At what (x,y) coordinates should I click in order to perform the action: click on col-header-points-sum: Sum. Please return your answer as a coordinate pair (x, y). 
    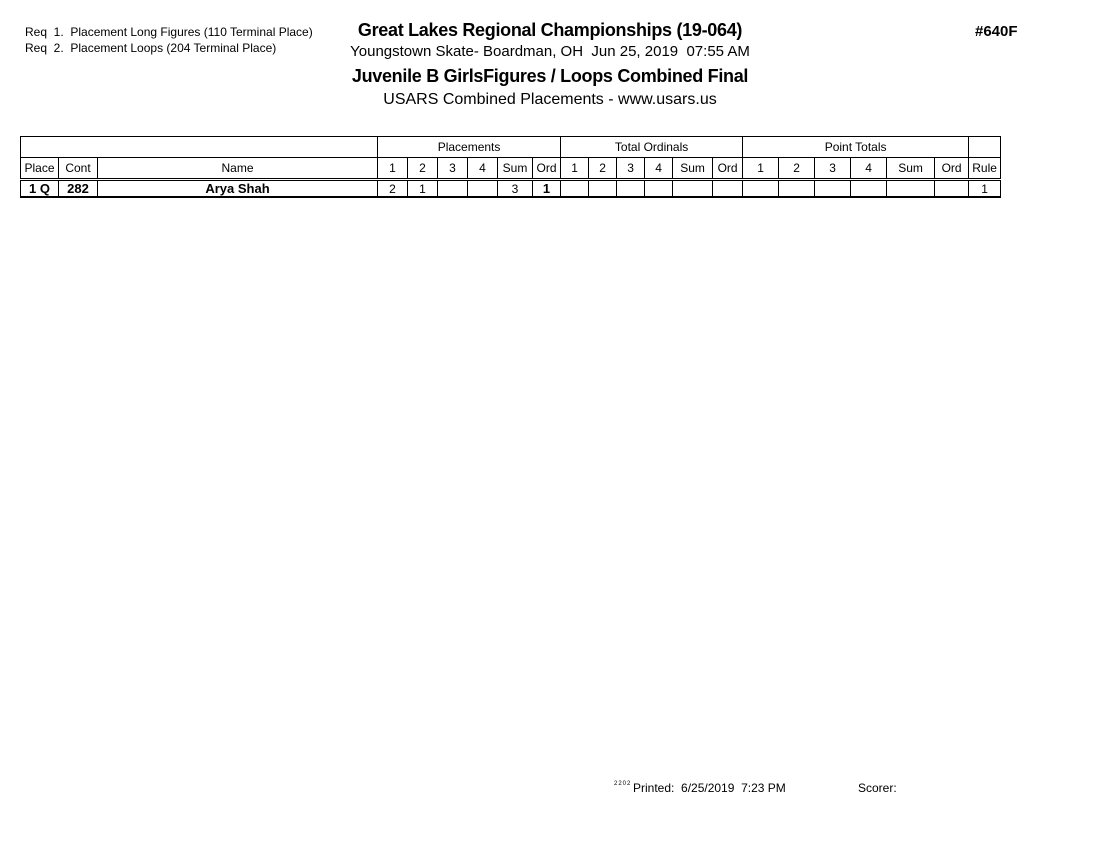
    Looking at the image, I should click on (911, 168).